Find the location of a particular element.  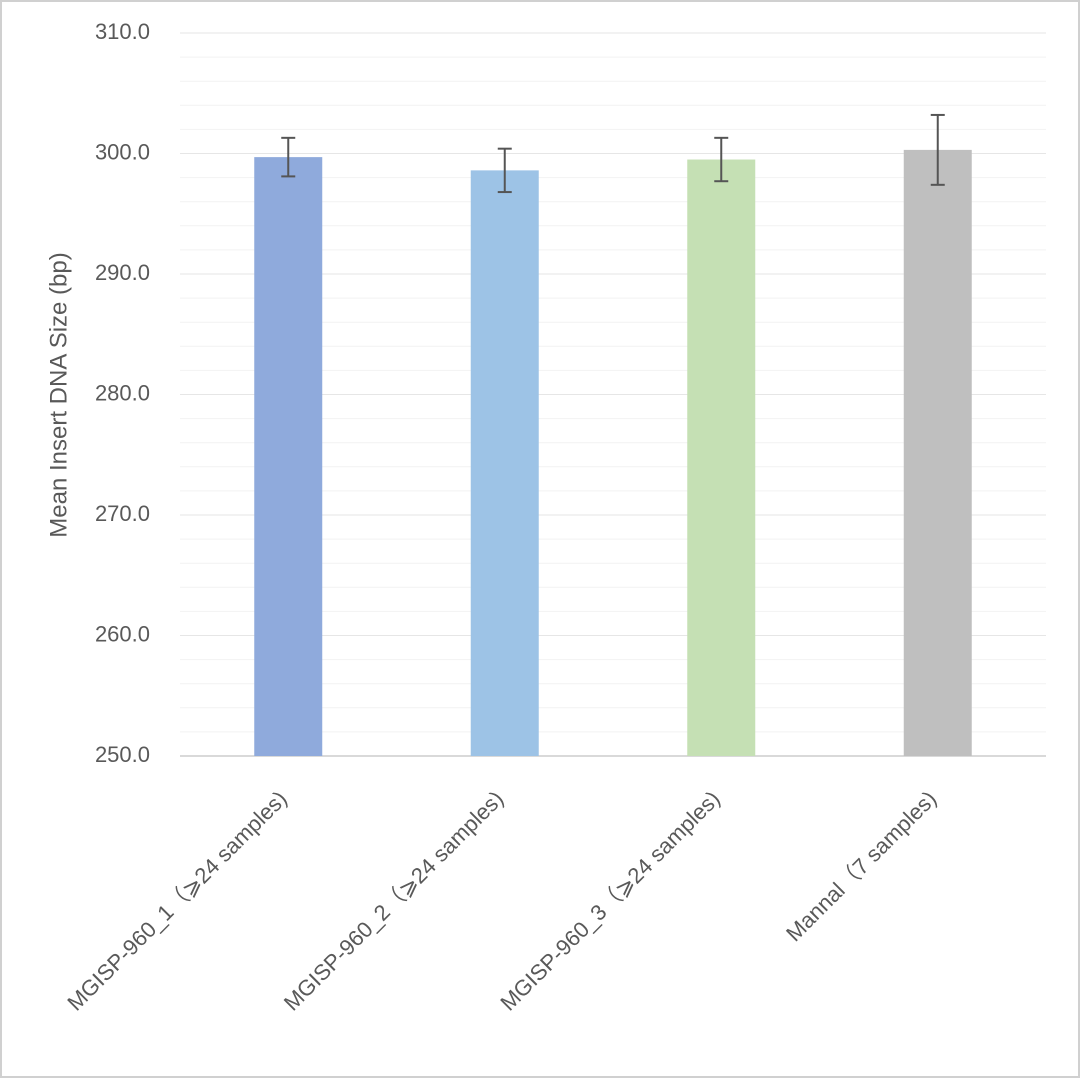

y-tick-label: 290.0 is located at coordinates (122, 272).